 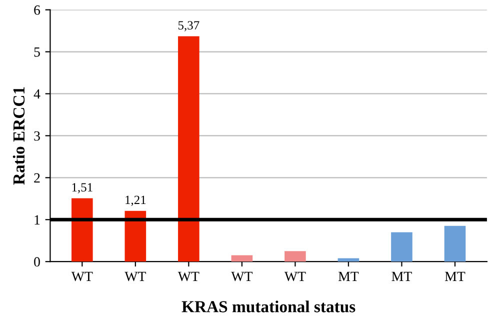 What do you see at coordinates (37, 10) in the screenshot?
I see `y-tick-label: 6` at bounding box center [37, 10].